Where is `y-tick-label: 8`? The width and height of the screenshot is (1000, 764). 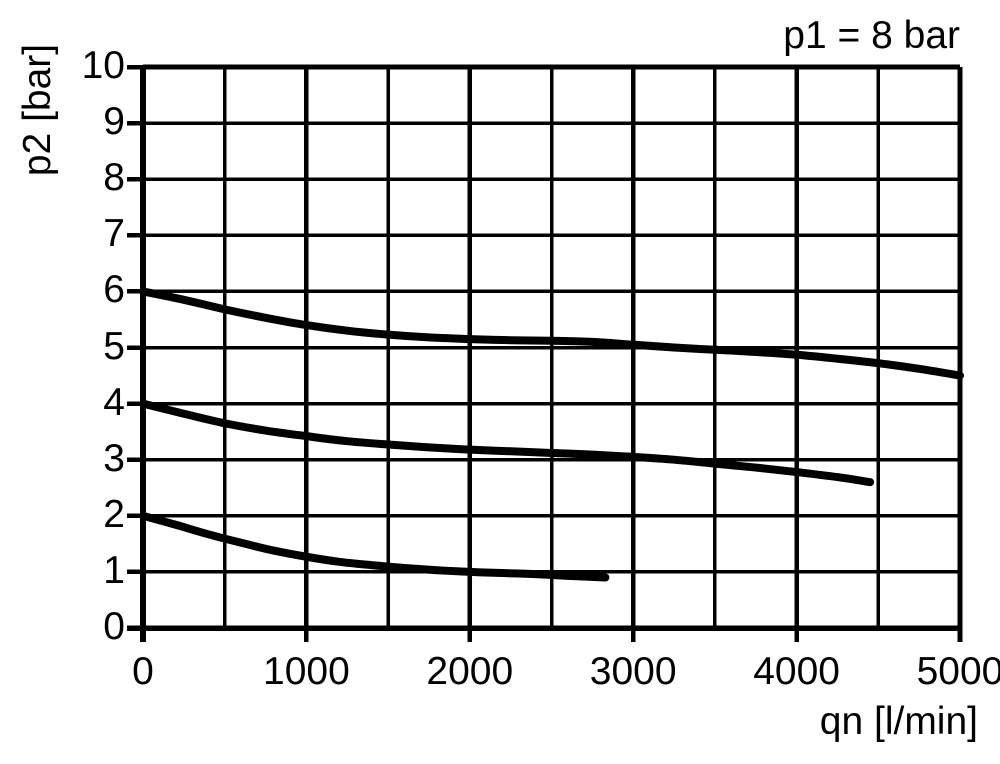 y-tick-label: 8 is located at coordinates (114, 178).